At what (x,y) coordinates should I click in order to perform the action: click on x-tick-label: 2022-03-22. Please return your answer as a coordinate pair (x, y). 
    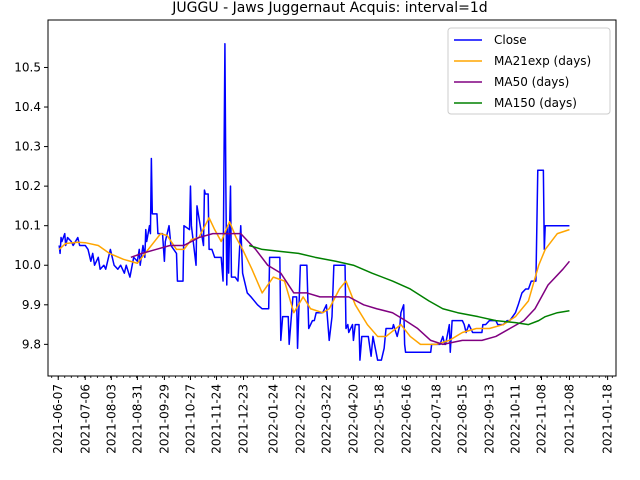
    Looking at the image, I should click on (326, 419).